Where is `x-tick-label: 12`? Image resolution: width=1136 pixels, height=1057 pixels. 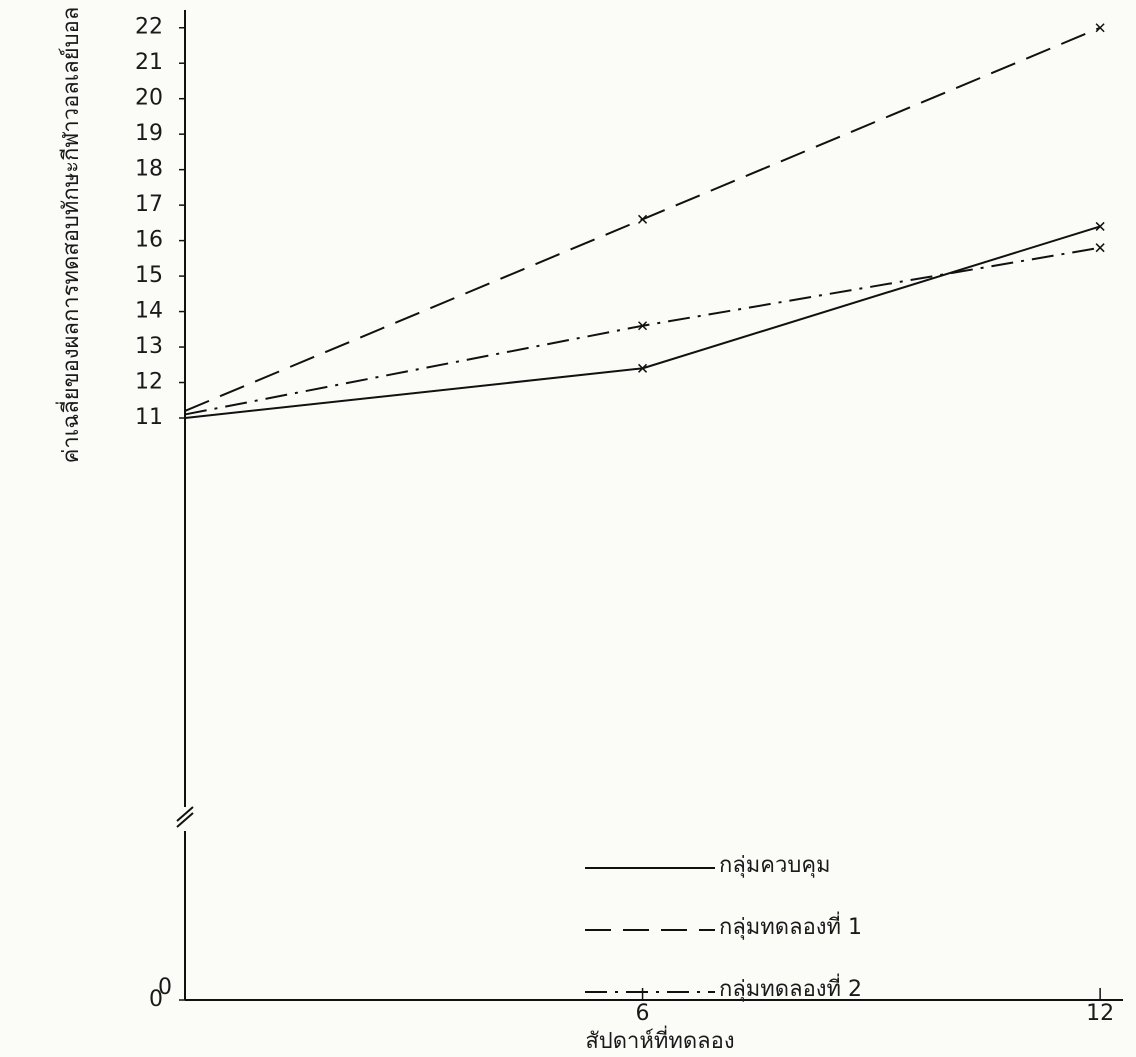 x-tick-label: 12 is located at coordinates (1100, 1013).